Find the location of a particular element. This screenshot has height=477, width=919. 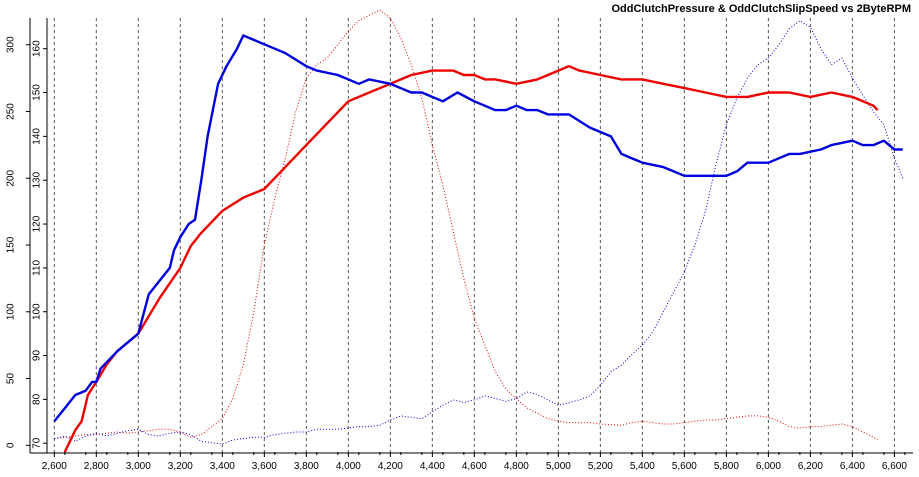

y-right-tick-label: 110 is located at coordinates (37, 267).